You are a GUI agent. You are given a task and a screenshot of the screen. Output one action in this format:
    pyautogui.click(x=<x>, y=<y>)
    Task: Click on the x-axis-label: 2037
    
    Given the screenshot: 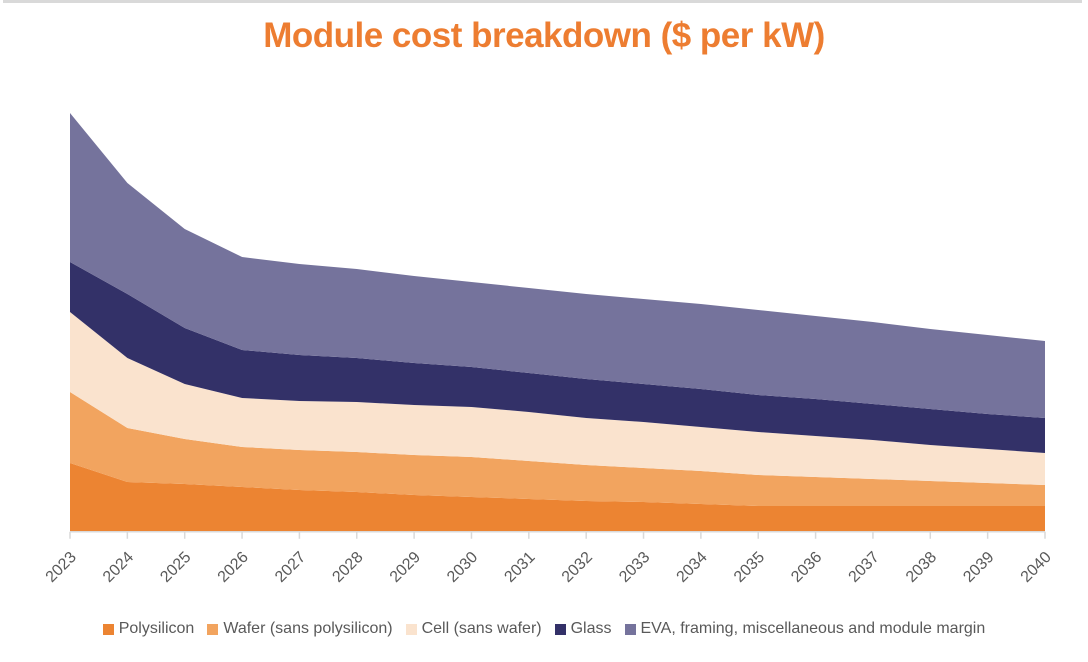 What is the action you would take?
    pyautogui.click(x=864, y=567)
    